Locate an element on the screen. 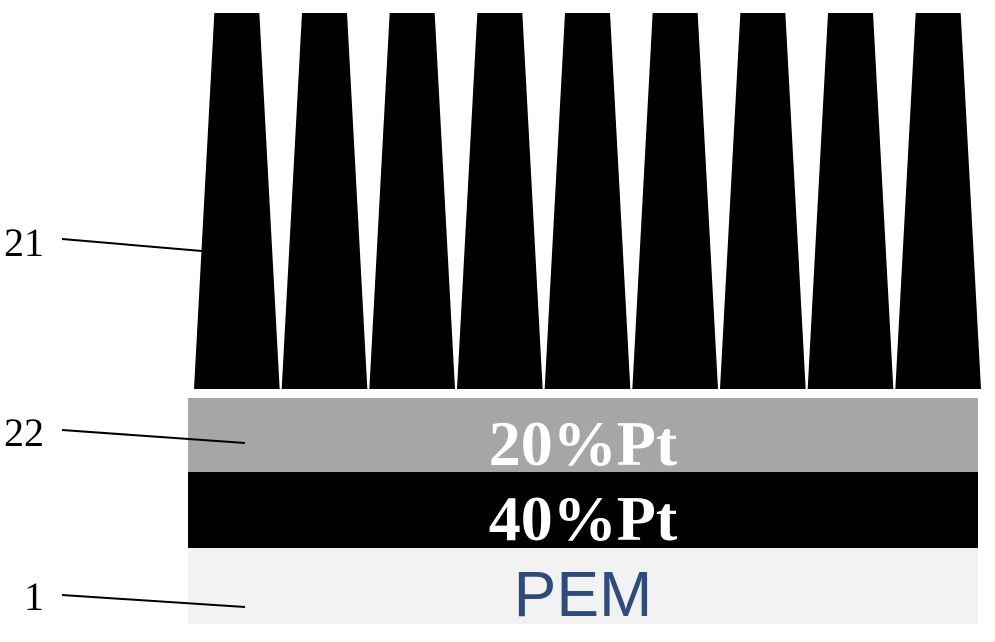 Image resolution: width=995 pixels, height=642 pixels. ref-label-1: 1 is located at coordinates (34, 596).